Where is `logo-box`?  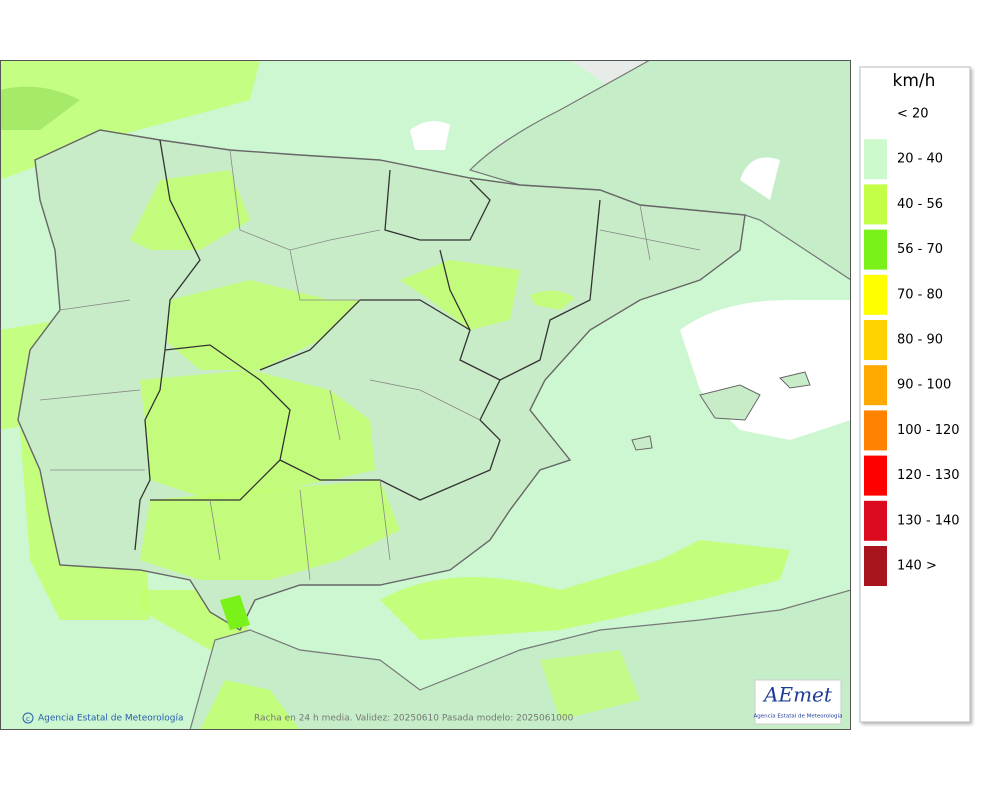 logo-box is located at coordinates (798, 702).